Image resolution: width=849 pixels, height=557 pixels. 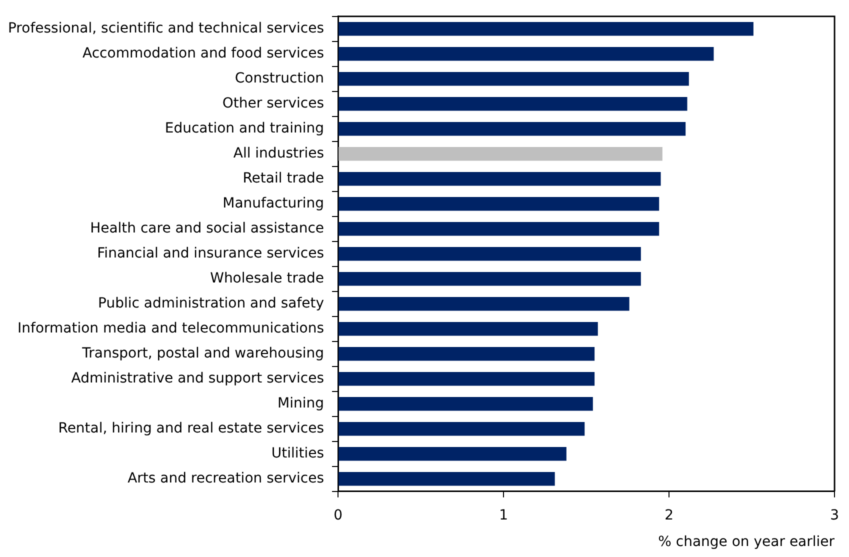 I want to click on y-tick-label: Financial and insurance services, so click(x=210, y=254).